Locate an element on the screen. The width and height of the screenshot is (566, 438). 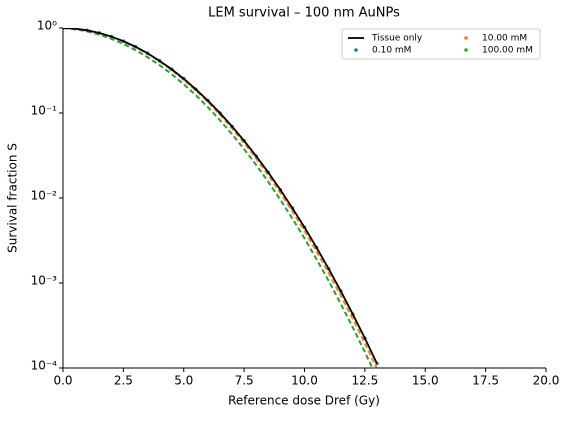
x-tick-label: 7.5 is located at coordinates (244, 381).